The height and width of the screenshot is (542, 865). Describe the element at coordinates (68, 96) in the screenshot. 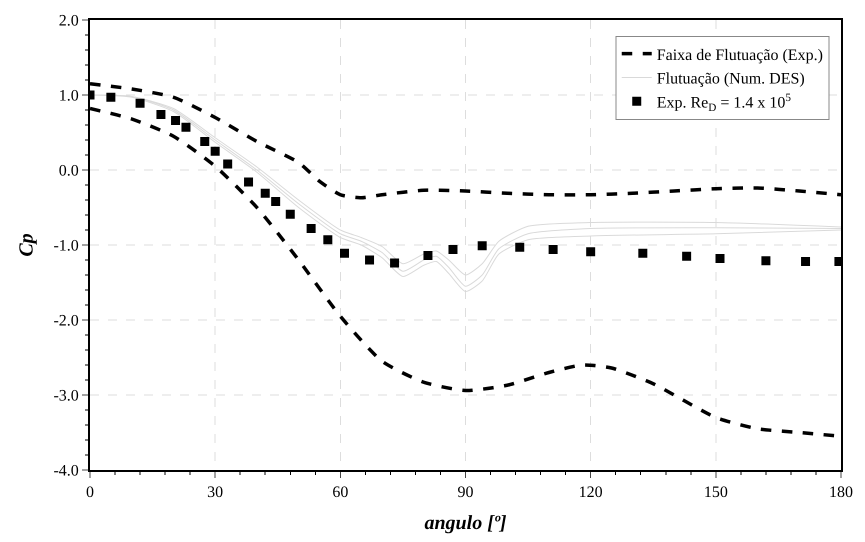

I see `y-tick-label: 1.0` at that location.